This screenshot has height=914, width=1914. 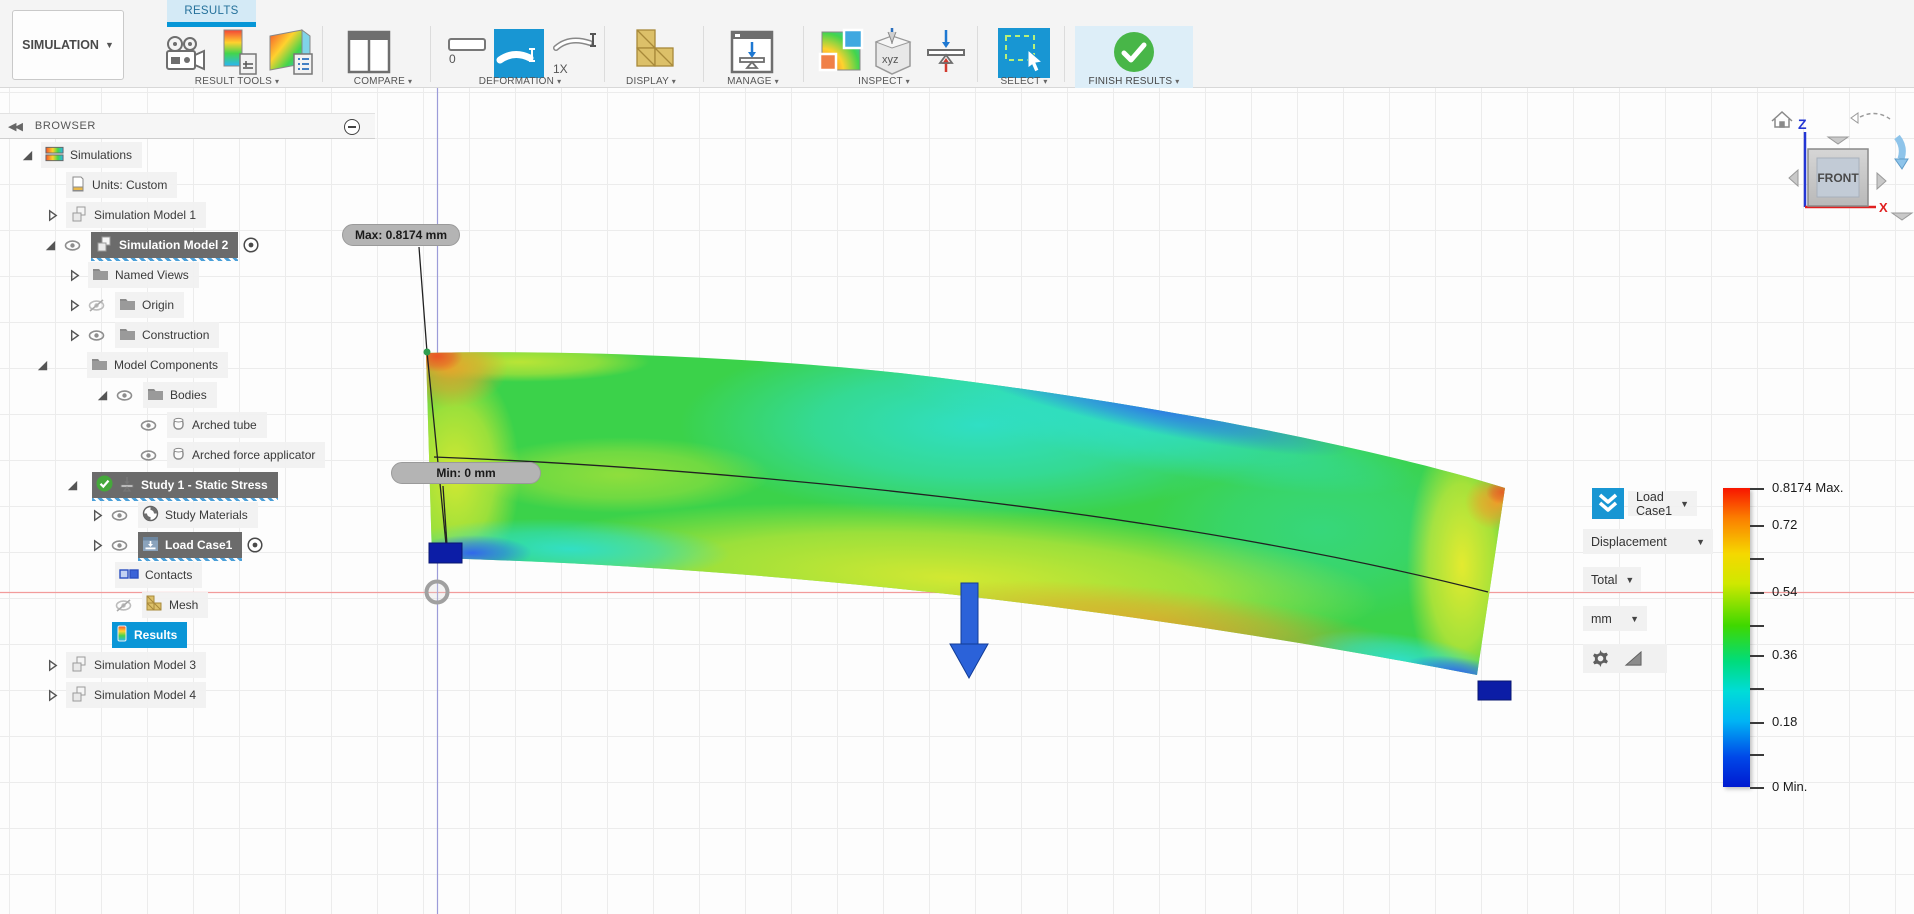 What do you see at coordinates (131, 546) in the screenshot?
I see `tree-item-load-case1: Load Case1` at bounding box center [131, 546].